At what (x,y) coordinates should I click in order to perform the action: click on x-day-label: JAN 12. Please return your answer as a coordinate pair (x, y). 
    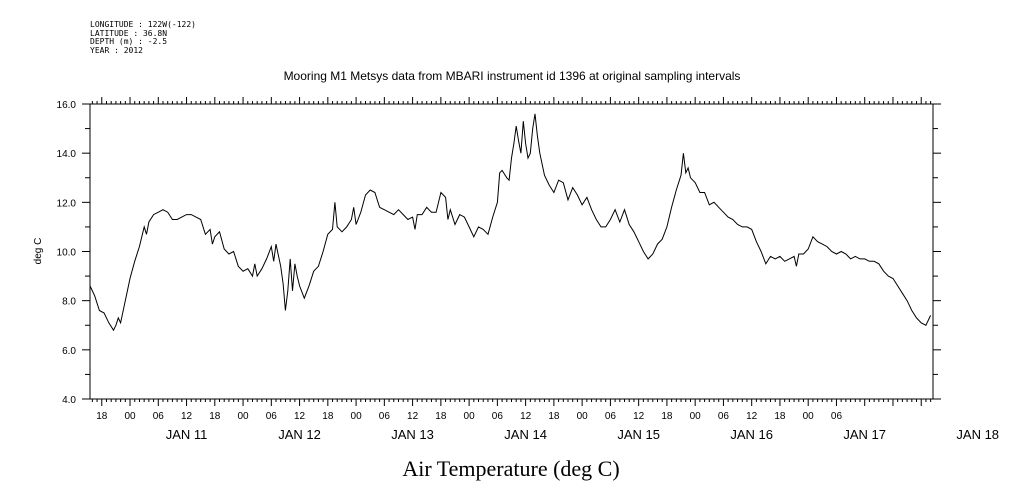
    Looking at the image, I should click on (299, 434).